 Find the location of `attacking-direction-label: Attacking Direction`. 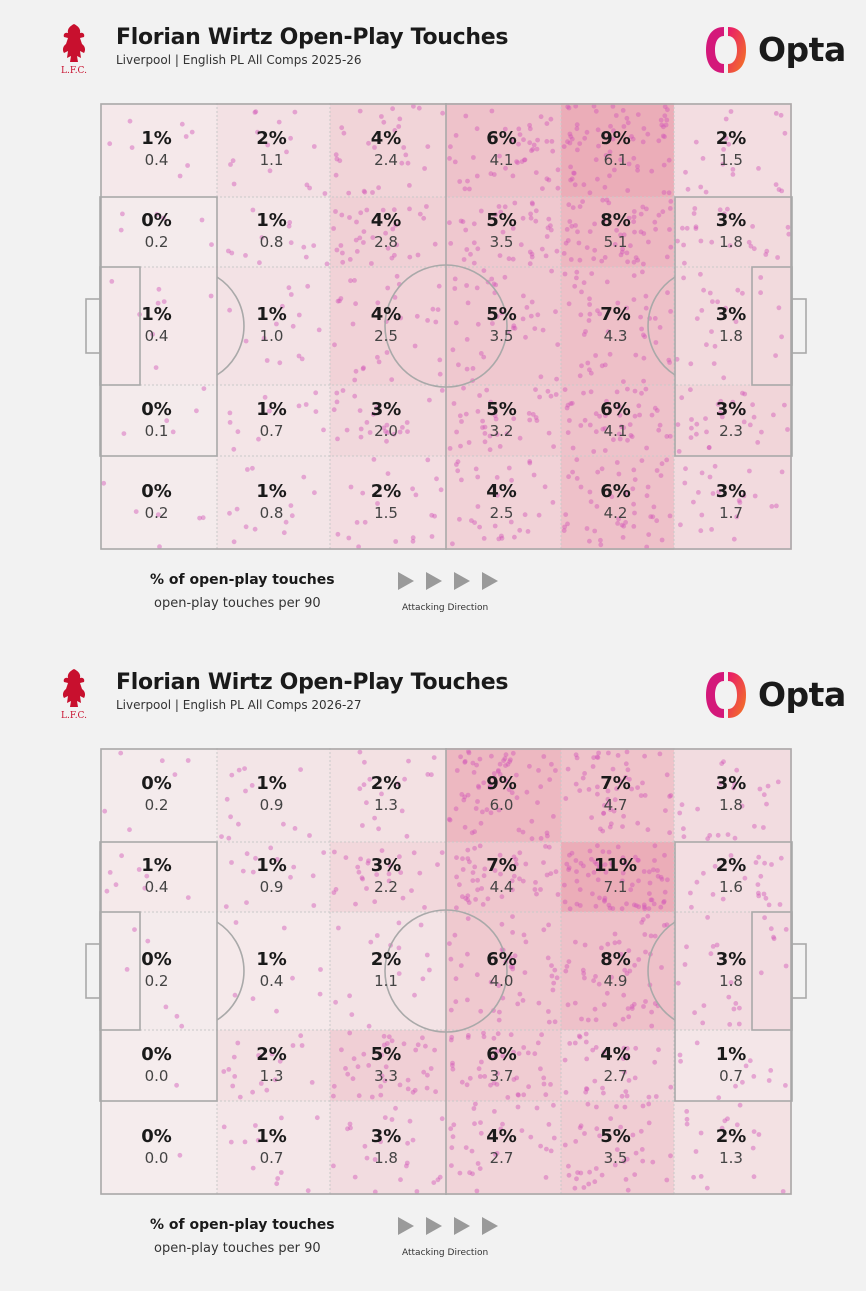

attacking-direction-label: Attacking Direction is located at coordinates (445, 608).